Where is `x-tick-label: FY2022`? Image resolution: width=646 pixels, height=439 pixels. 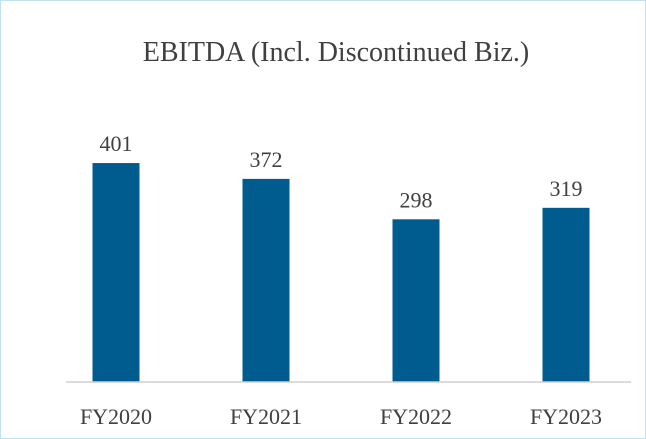 x-tick-label: FY2022 is located at coordinates (416, 416).